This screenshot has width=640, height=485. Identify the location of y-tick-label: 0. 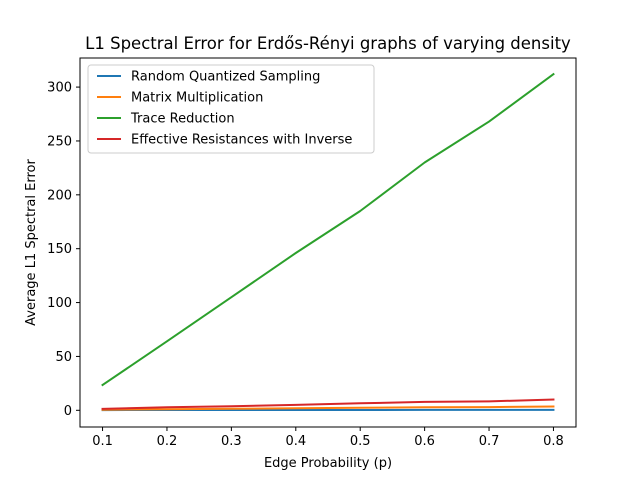
(68, 411).